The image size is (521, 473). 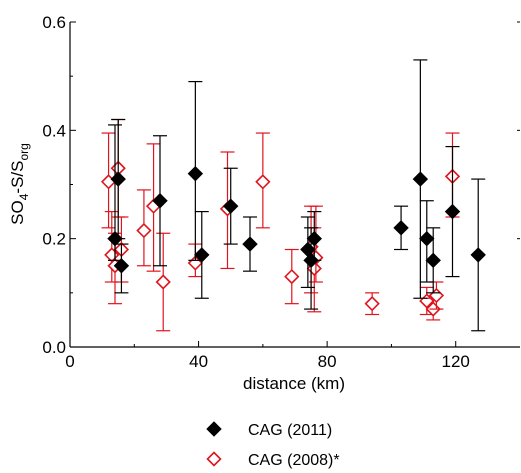 I want to click on y-axis-label: SO4-S/Sorg, so click(x=19, y=184).